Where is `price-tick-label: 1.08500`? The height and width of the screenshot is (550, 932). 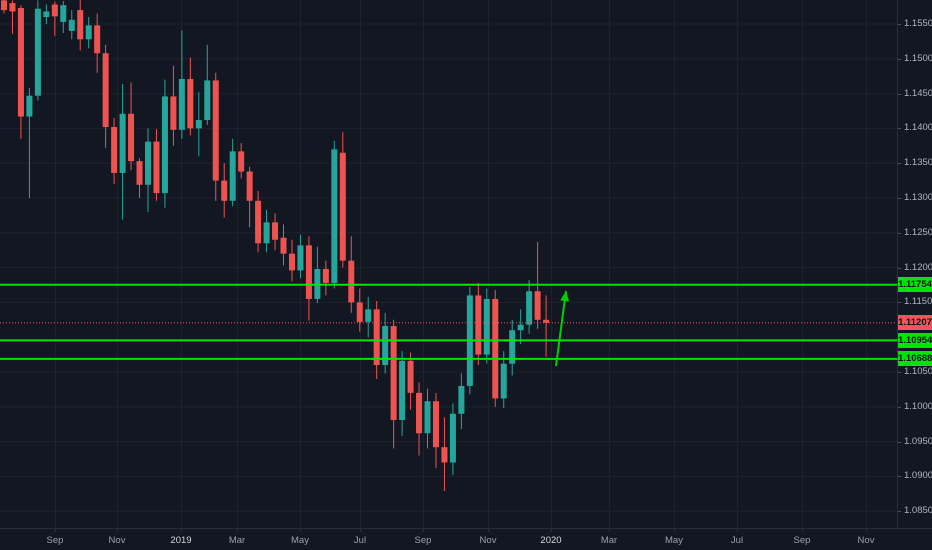 price-tick-label: 1.08500 is located at coordinates (915, 511).